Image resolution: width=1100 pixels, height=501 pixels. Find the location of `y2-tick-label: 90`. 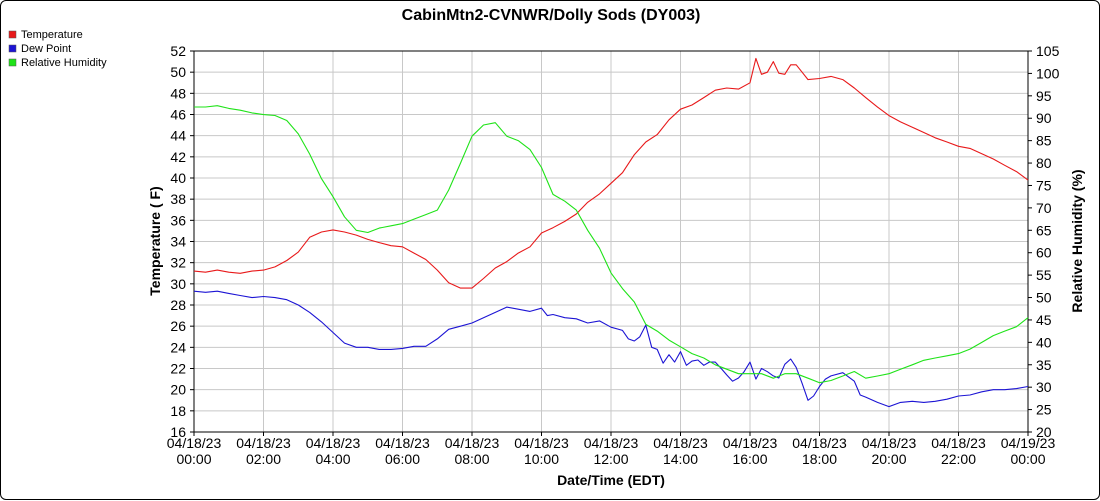

y2-tick-label: 90 is located at coordinates (1044, 118).